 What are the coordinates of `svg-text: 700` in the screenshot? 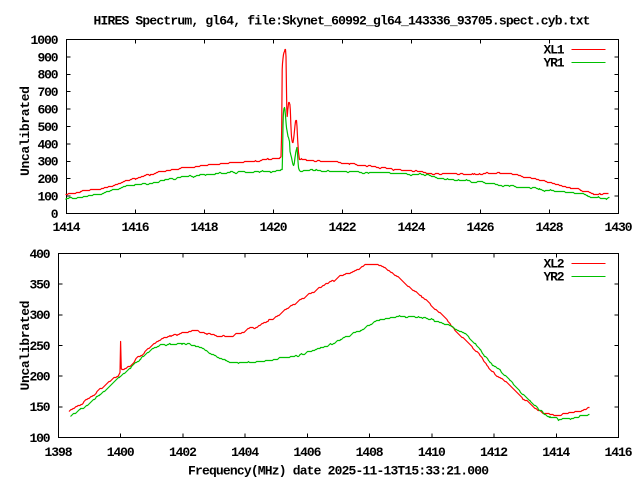 It's located at (48, 92).